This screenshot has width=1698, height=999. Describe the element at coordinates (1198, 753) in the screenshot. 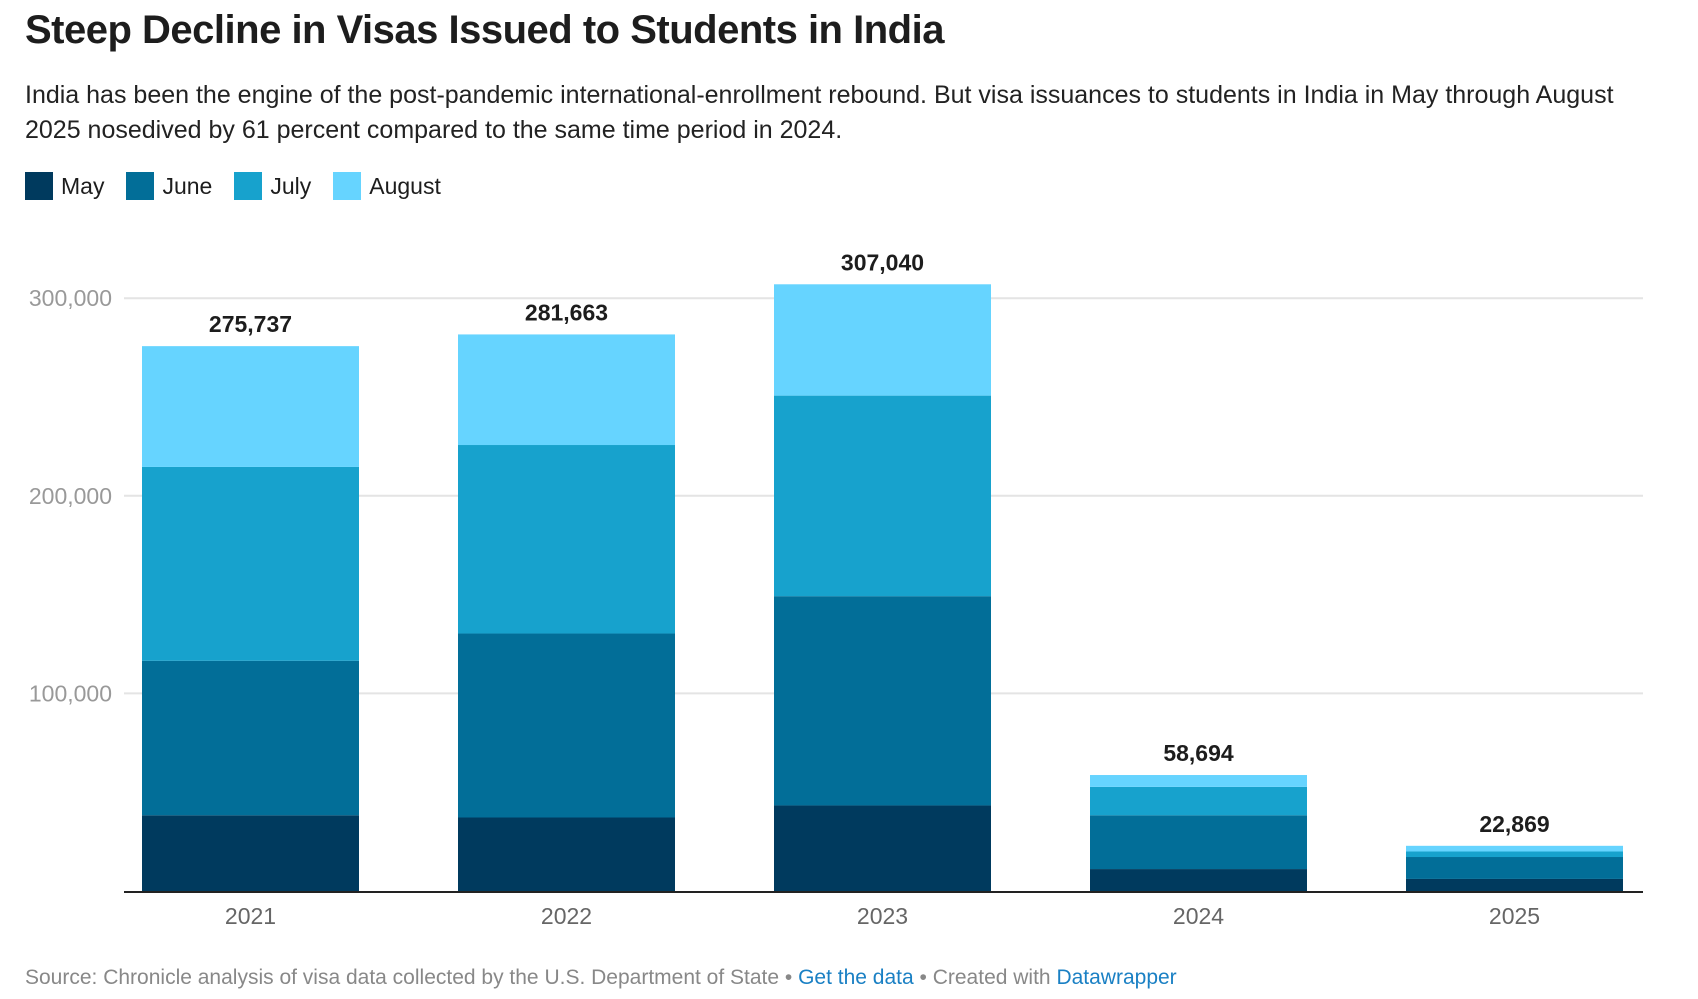

I see `total-label: 58,694` at that location.